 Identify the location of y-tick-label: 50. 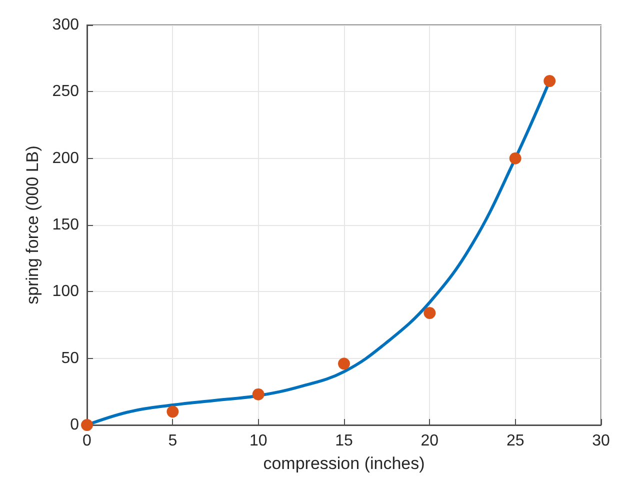
(70, 358).